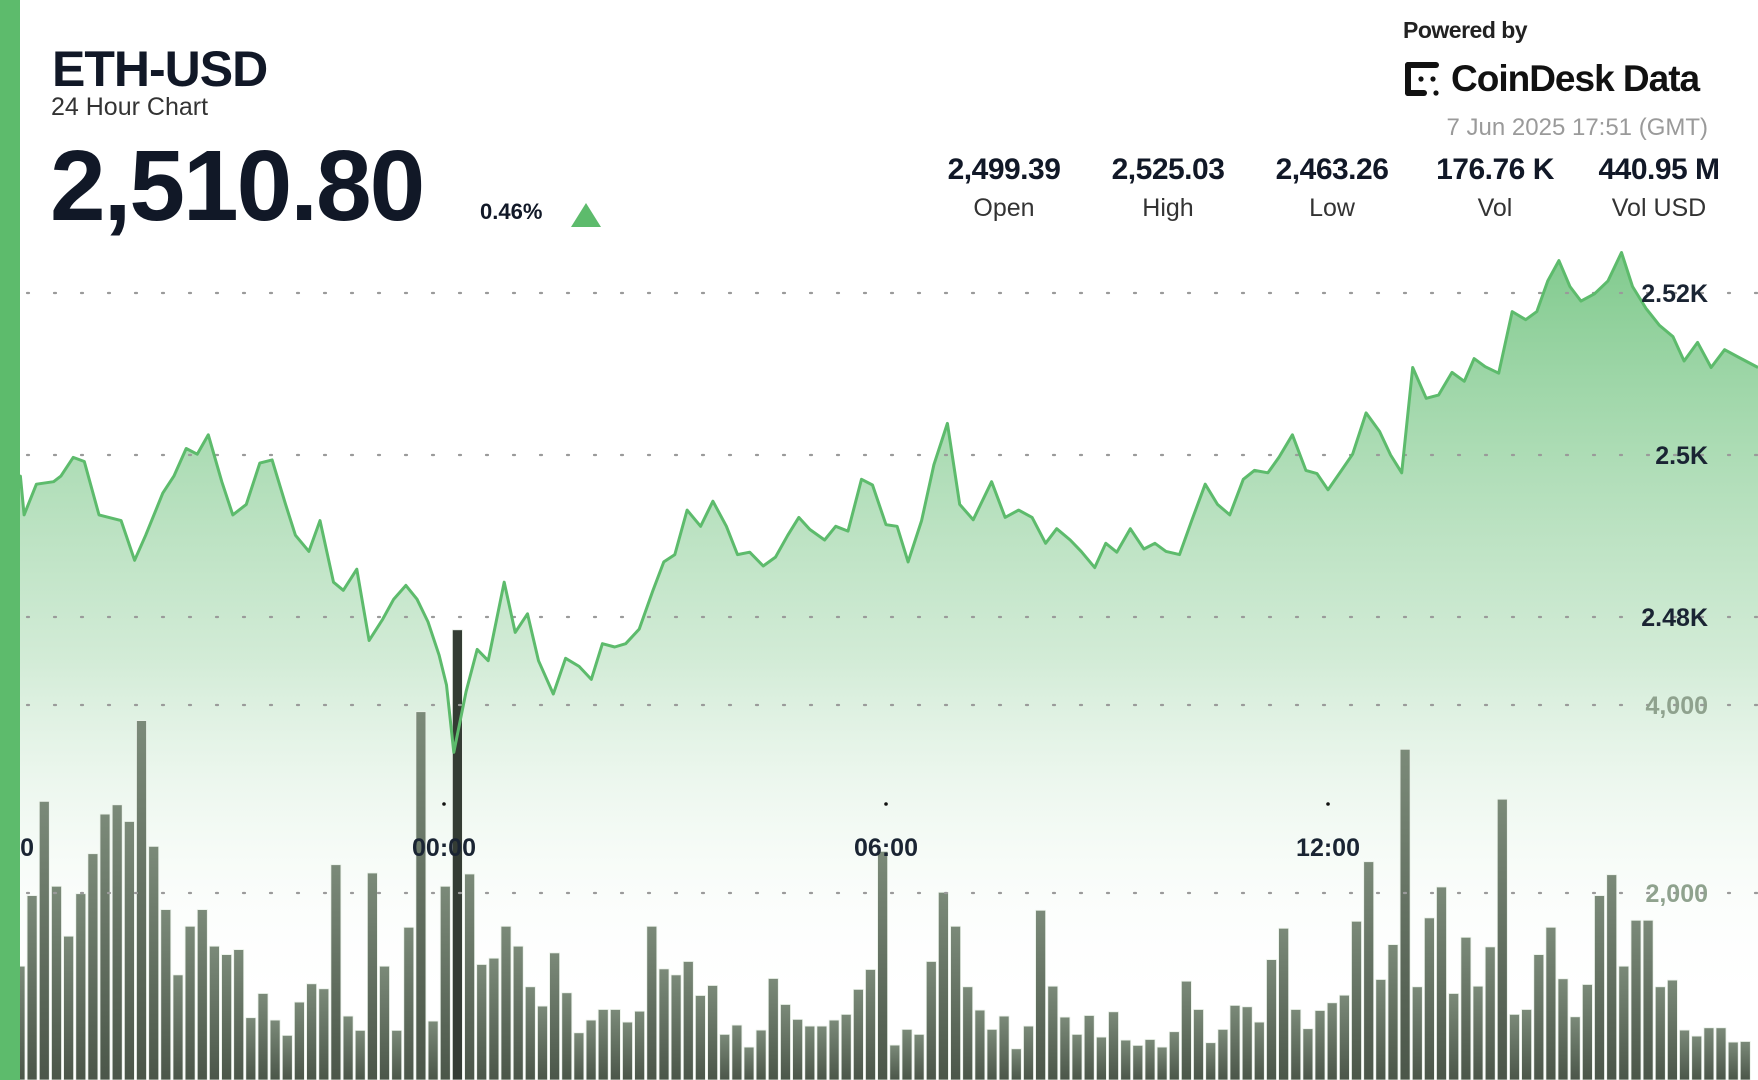 This screenshot has height=1080, width=1758. I want to click on time-tick-label: 06:00, so click(886, 848).